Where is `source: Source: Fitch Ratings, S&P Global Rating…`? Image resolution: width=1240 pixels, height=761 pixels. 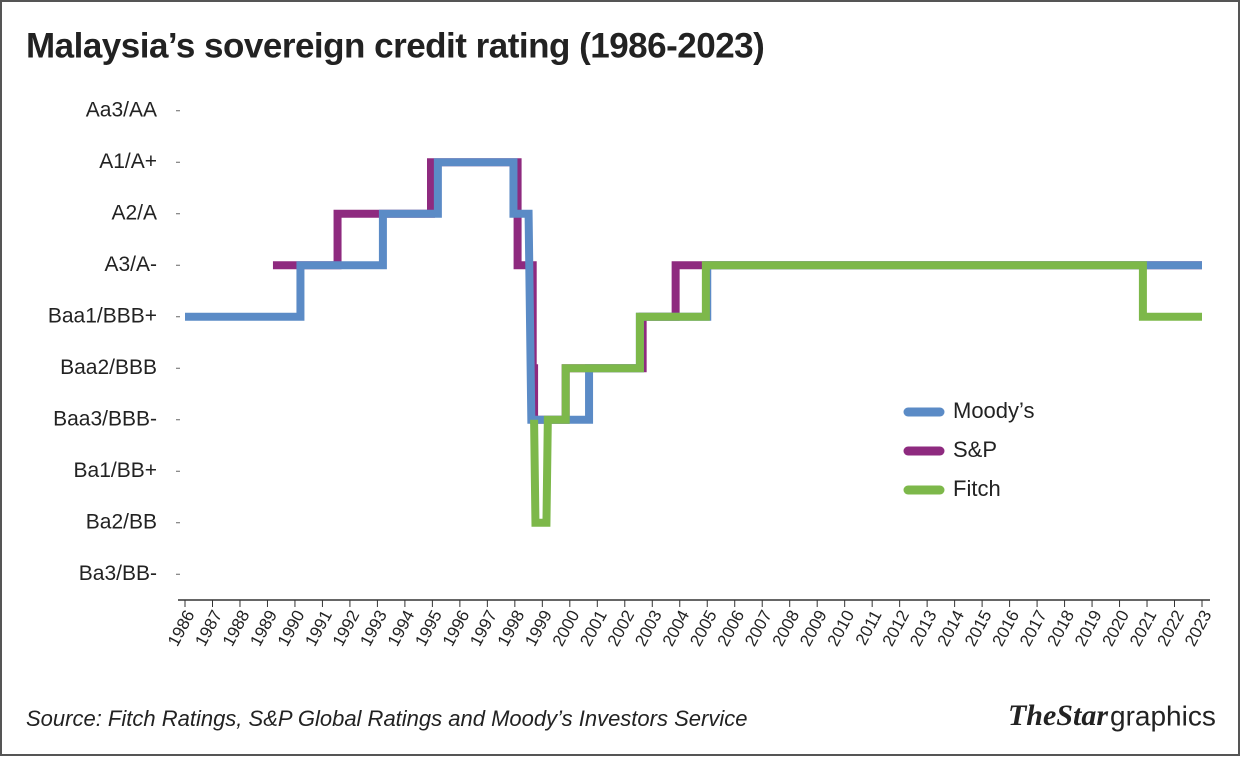 source: Source: Fitch Ratings, S&P Global Rating… is located at coordinates (386, 718).